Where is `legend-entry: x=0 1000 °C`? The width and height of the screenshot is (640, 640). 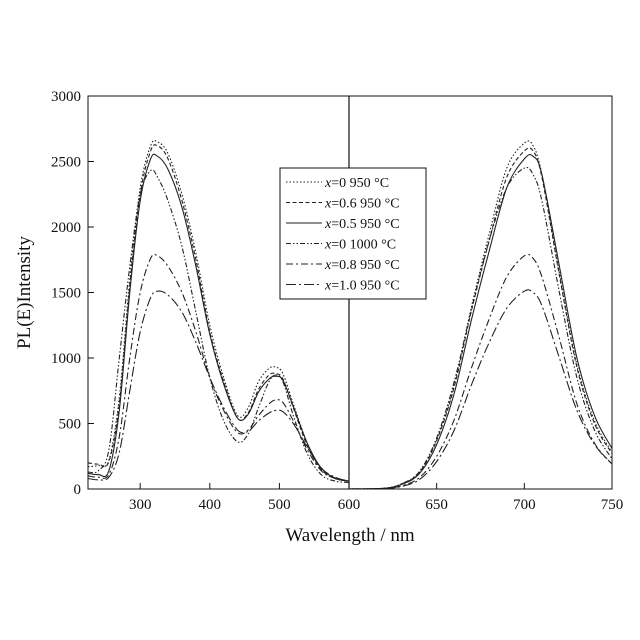
legend-entry: x=0 1000 °C is located at coordinates (360, 245).